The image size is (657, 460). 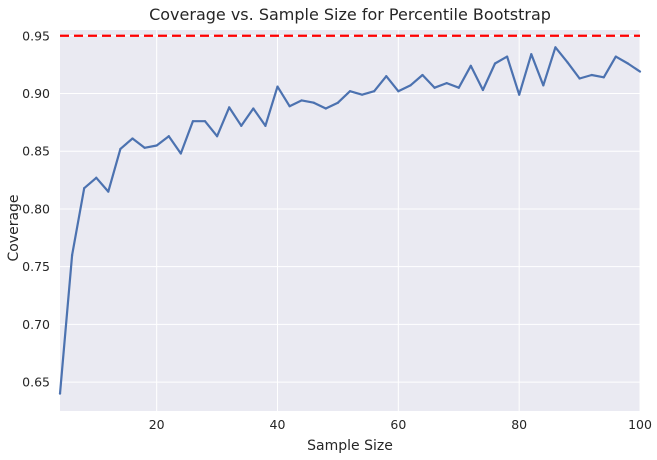 I want to click on y-tick-label: 0.70, so click(x=36, y=324).